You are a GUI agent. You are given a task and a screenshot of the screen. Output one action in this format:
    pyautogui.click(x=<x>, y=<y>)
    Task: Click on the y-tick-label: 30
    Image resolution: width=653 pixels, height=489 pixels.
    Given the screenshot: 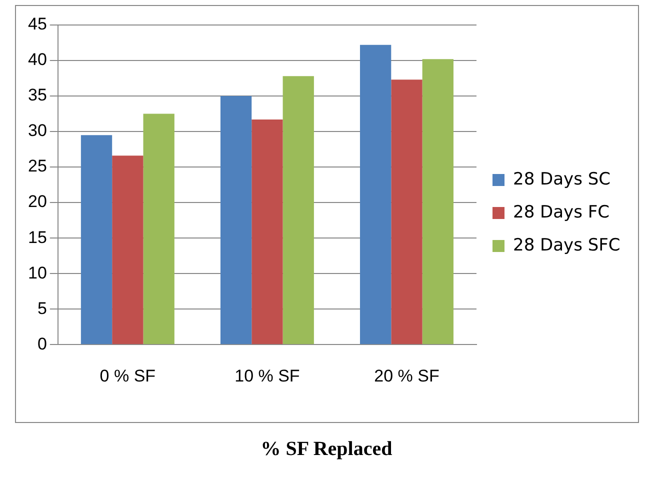 What is the action you would take?
    pyautogui.click(x=37, y=130)
    